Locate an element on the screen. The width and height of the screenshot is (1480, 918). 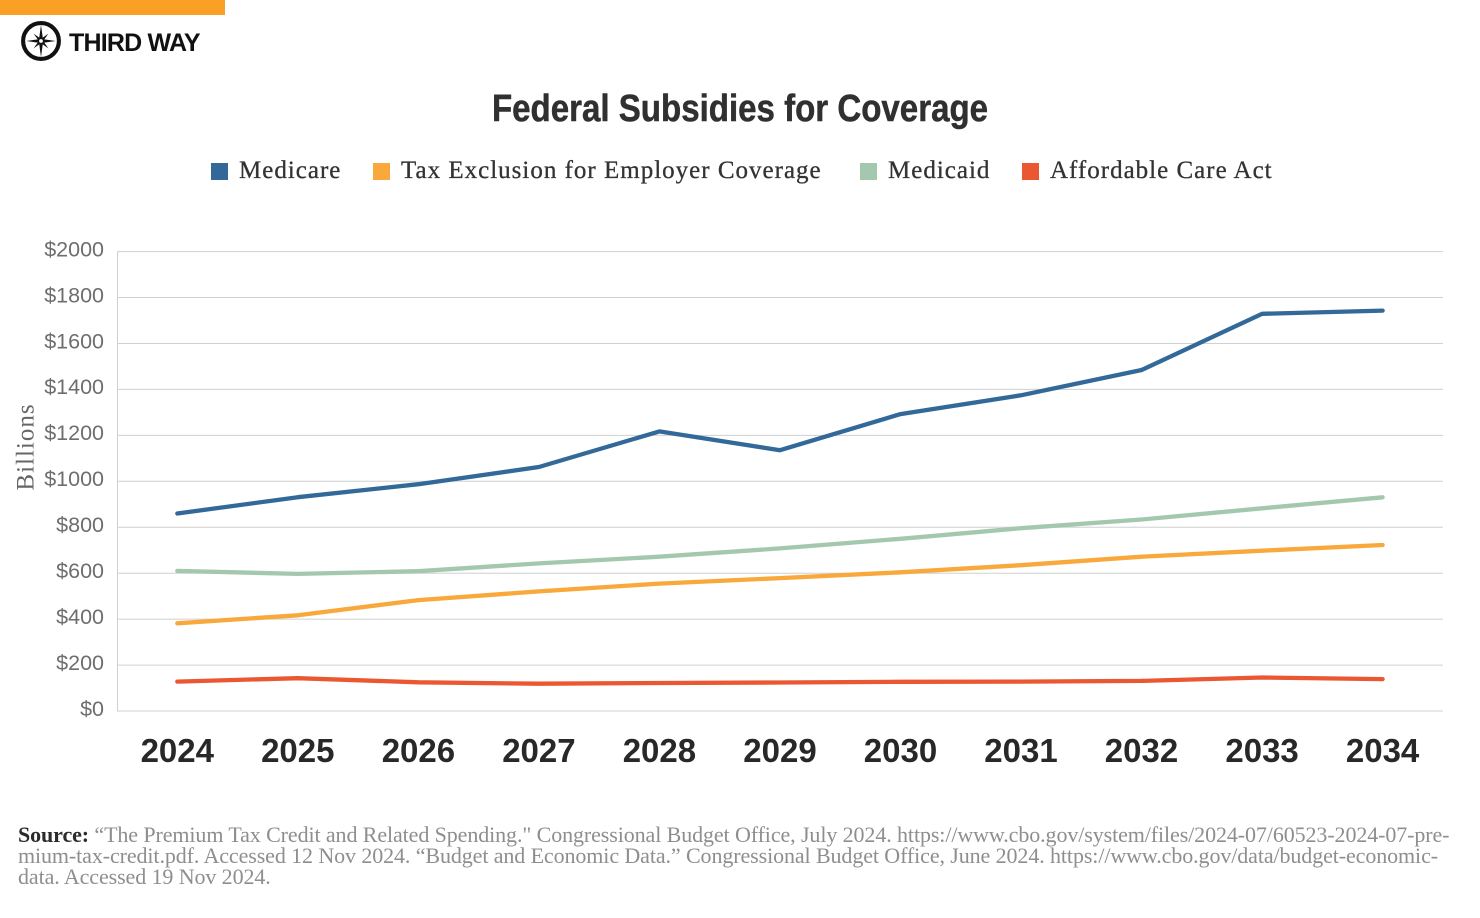
svg-text: $1000 is located at coordinates (74, 479).